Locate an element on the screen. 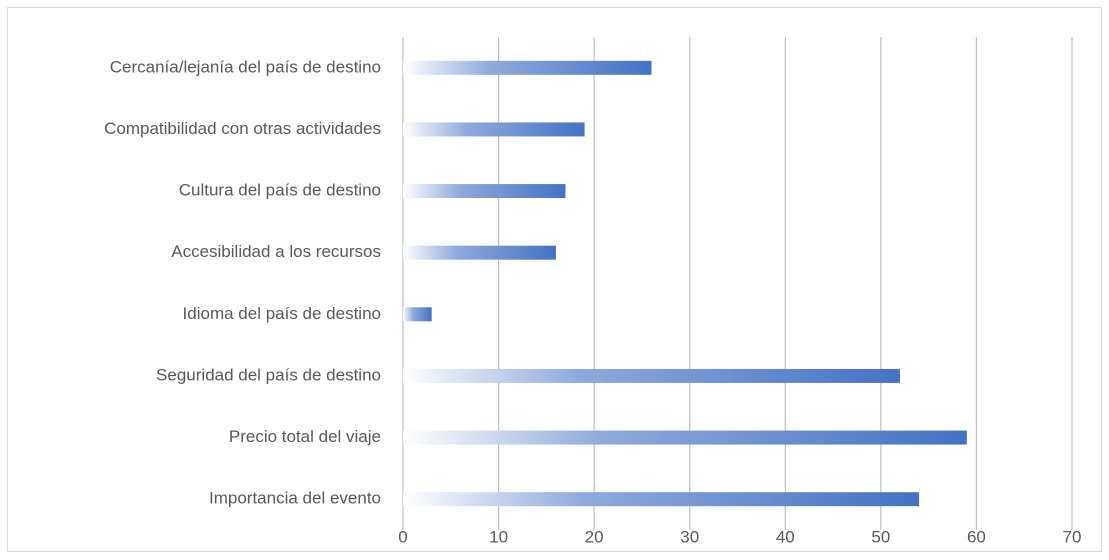 The image size is (1109, 560). x-tick-label: 50 is located at coordinates (880, 536).